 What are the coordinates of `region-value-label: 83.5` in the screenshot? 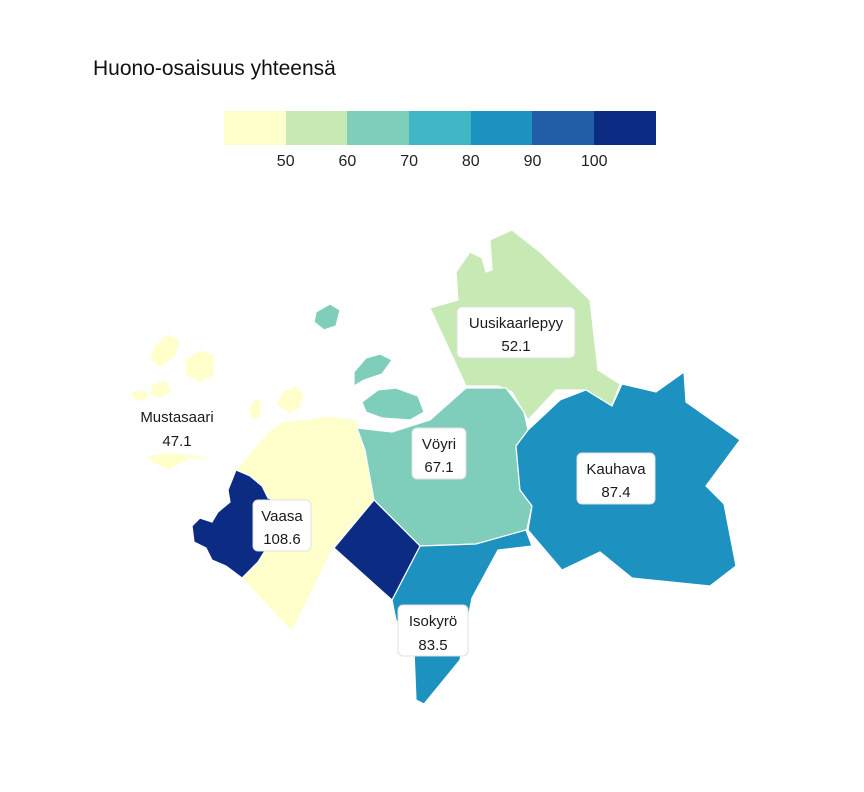 It's located at (432, 645).